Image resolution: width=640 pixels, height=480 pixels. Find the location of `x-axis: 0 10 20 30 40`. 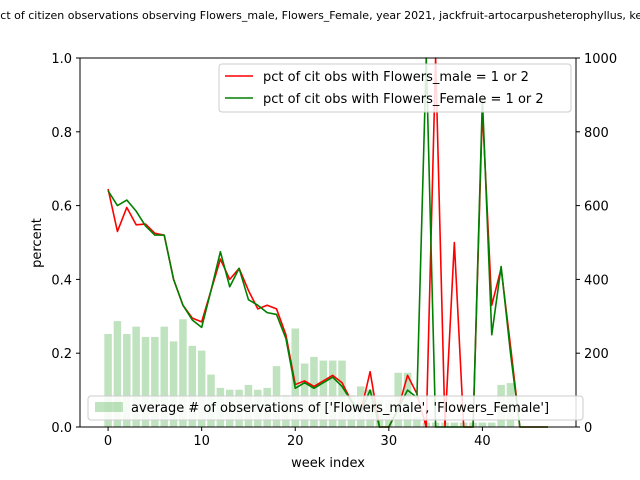

x-axis: 0 10 20 30 40 is located at coordinates (297, 438).